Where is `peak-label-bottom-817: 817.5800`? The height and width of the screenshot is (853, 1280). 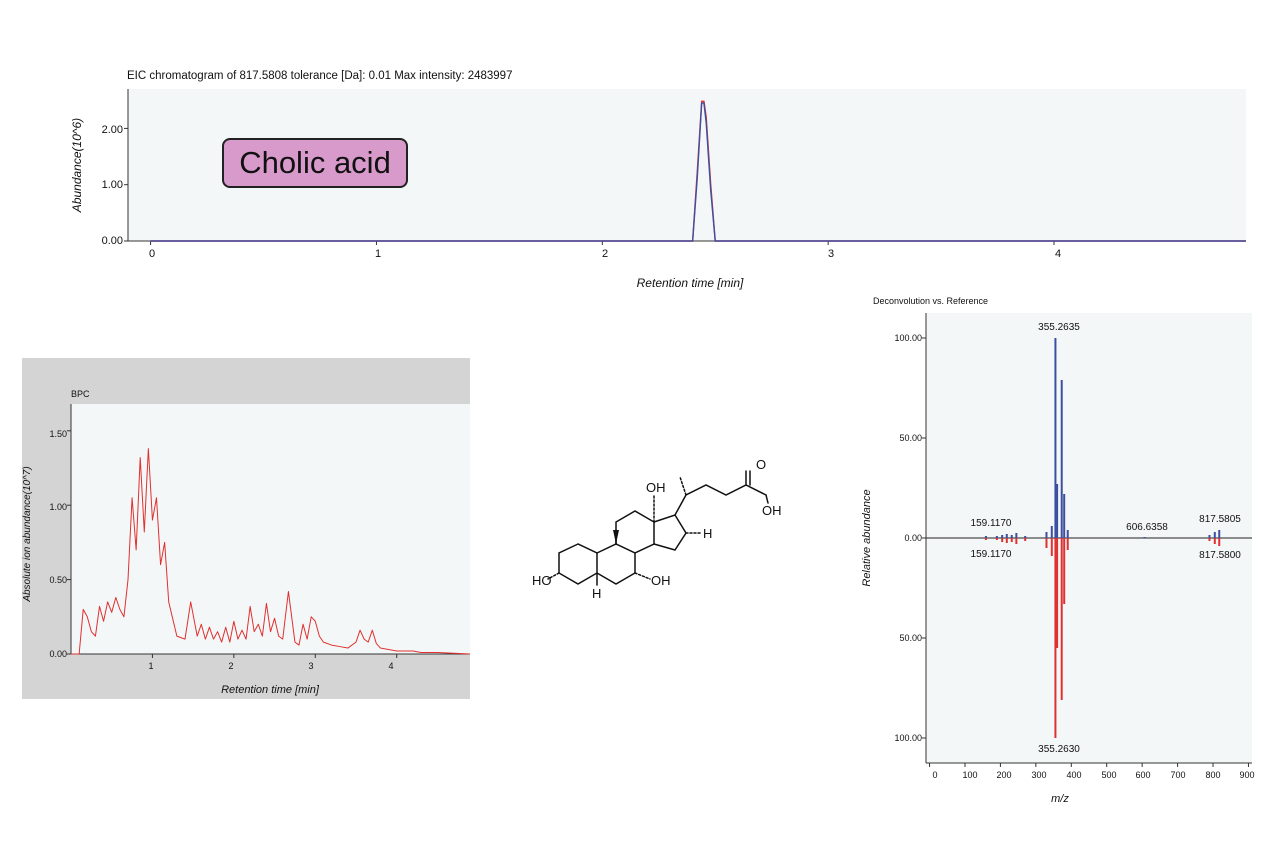 peak-label-bottom-817: 817.5800 is located at coordinates (1220, 555).